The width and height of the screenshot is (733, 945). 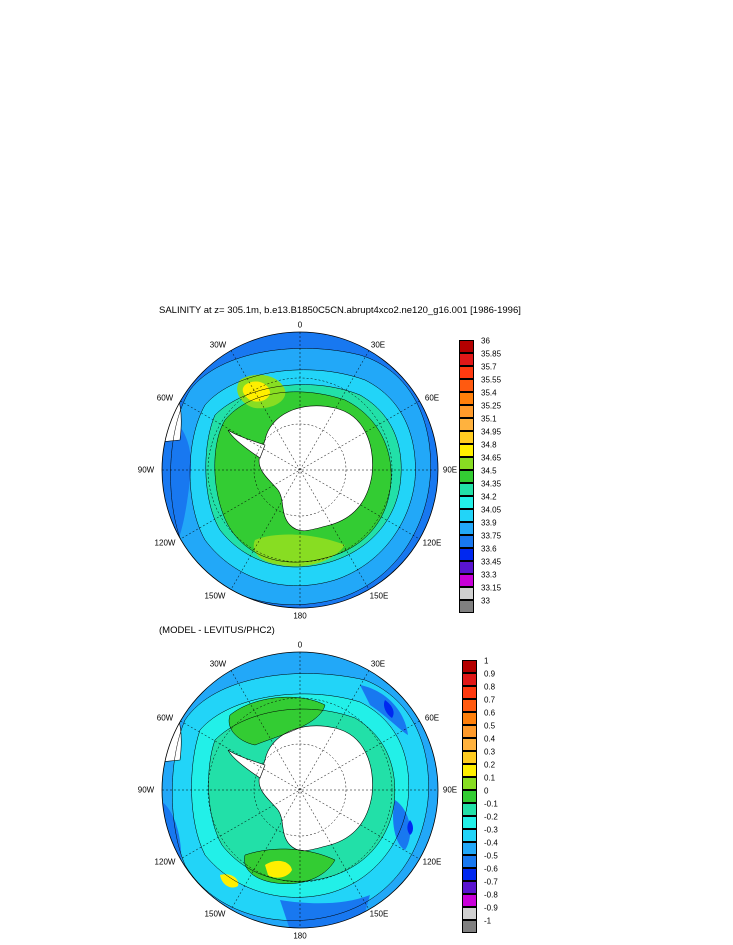 What do you see at coordinates (491, 406) in the screenshot?
I see `panel1-colorbar-label: 35.25` at bounding box center [491, 406].